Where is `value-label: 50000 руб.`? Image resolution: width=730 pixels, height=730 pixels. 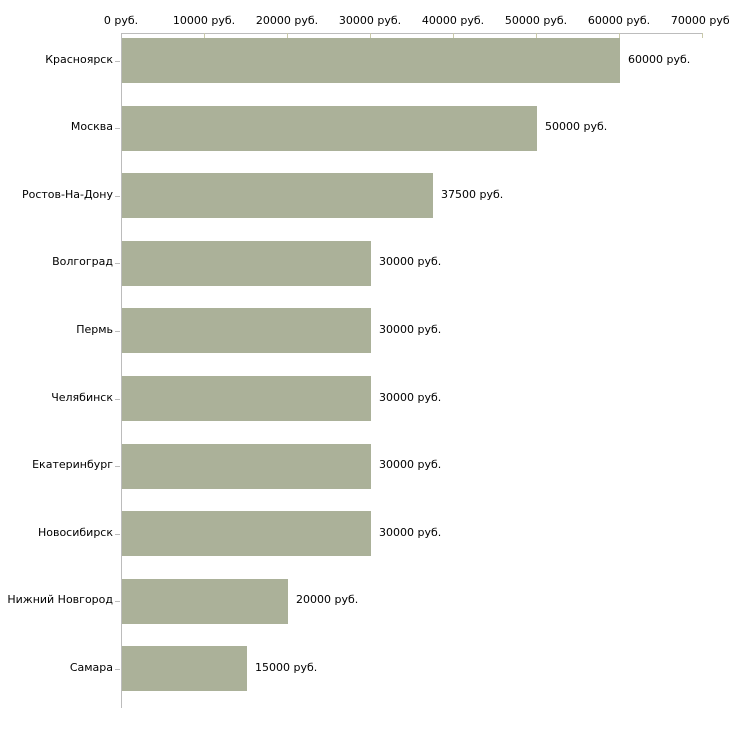 value-label: 50000 руб. is located at coordinates (576, 127).